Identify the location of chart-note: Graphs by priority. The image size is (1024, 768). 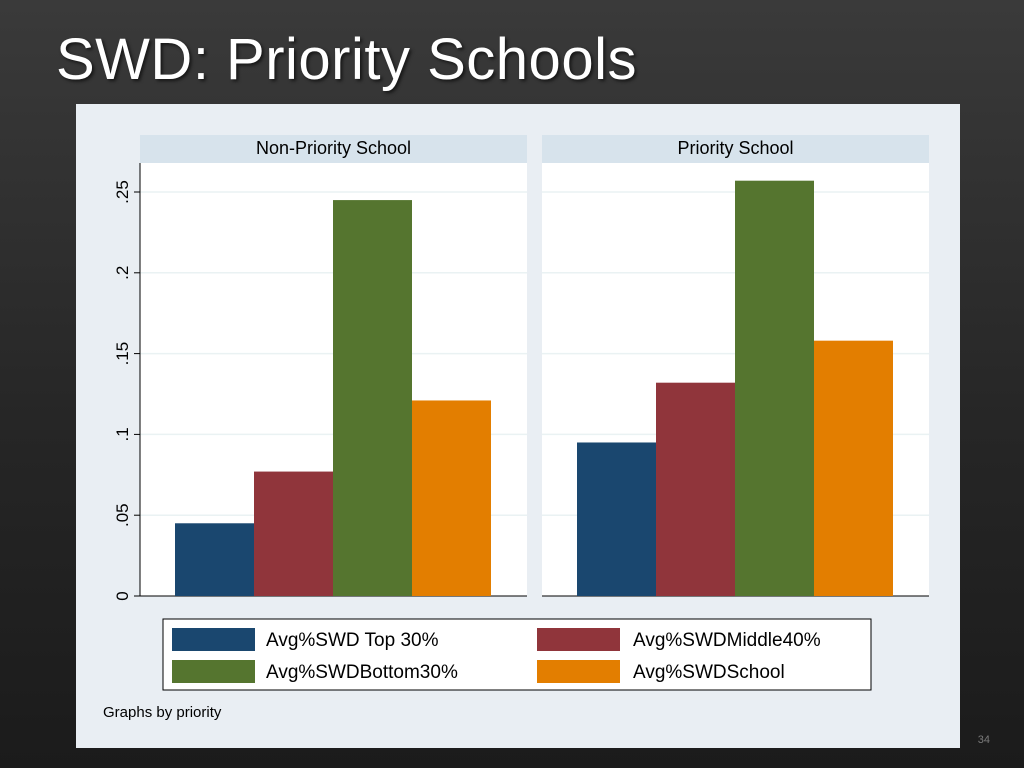
(162, 712).